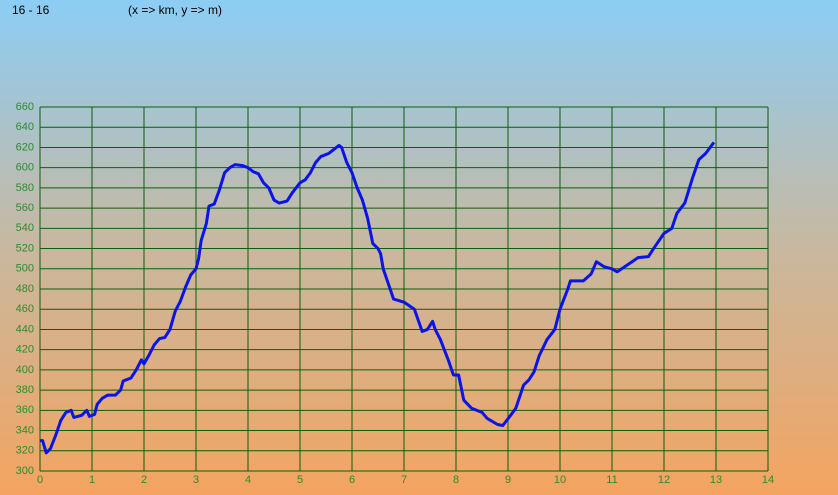 The height and width of the screenshot is (495, 838). Describe the element at coordinates (25, 107) in the screenshot. I see `y-tick-label: 660` at that location.